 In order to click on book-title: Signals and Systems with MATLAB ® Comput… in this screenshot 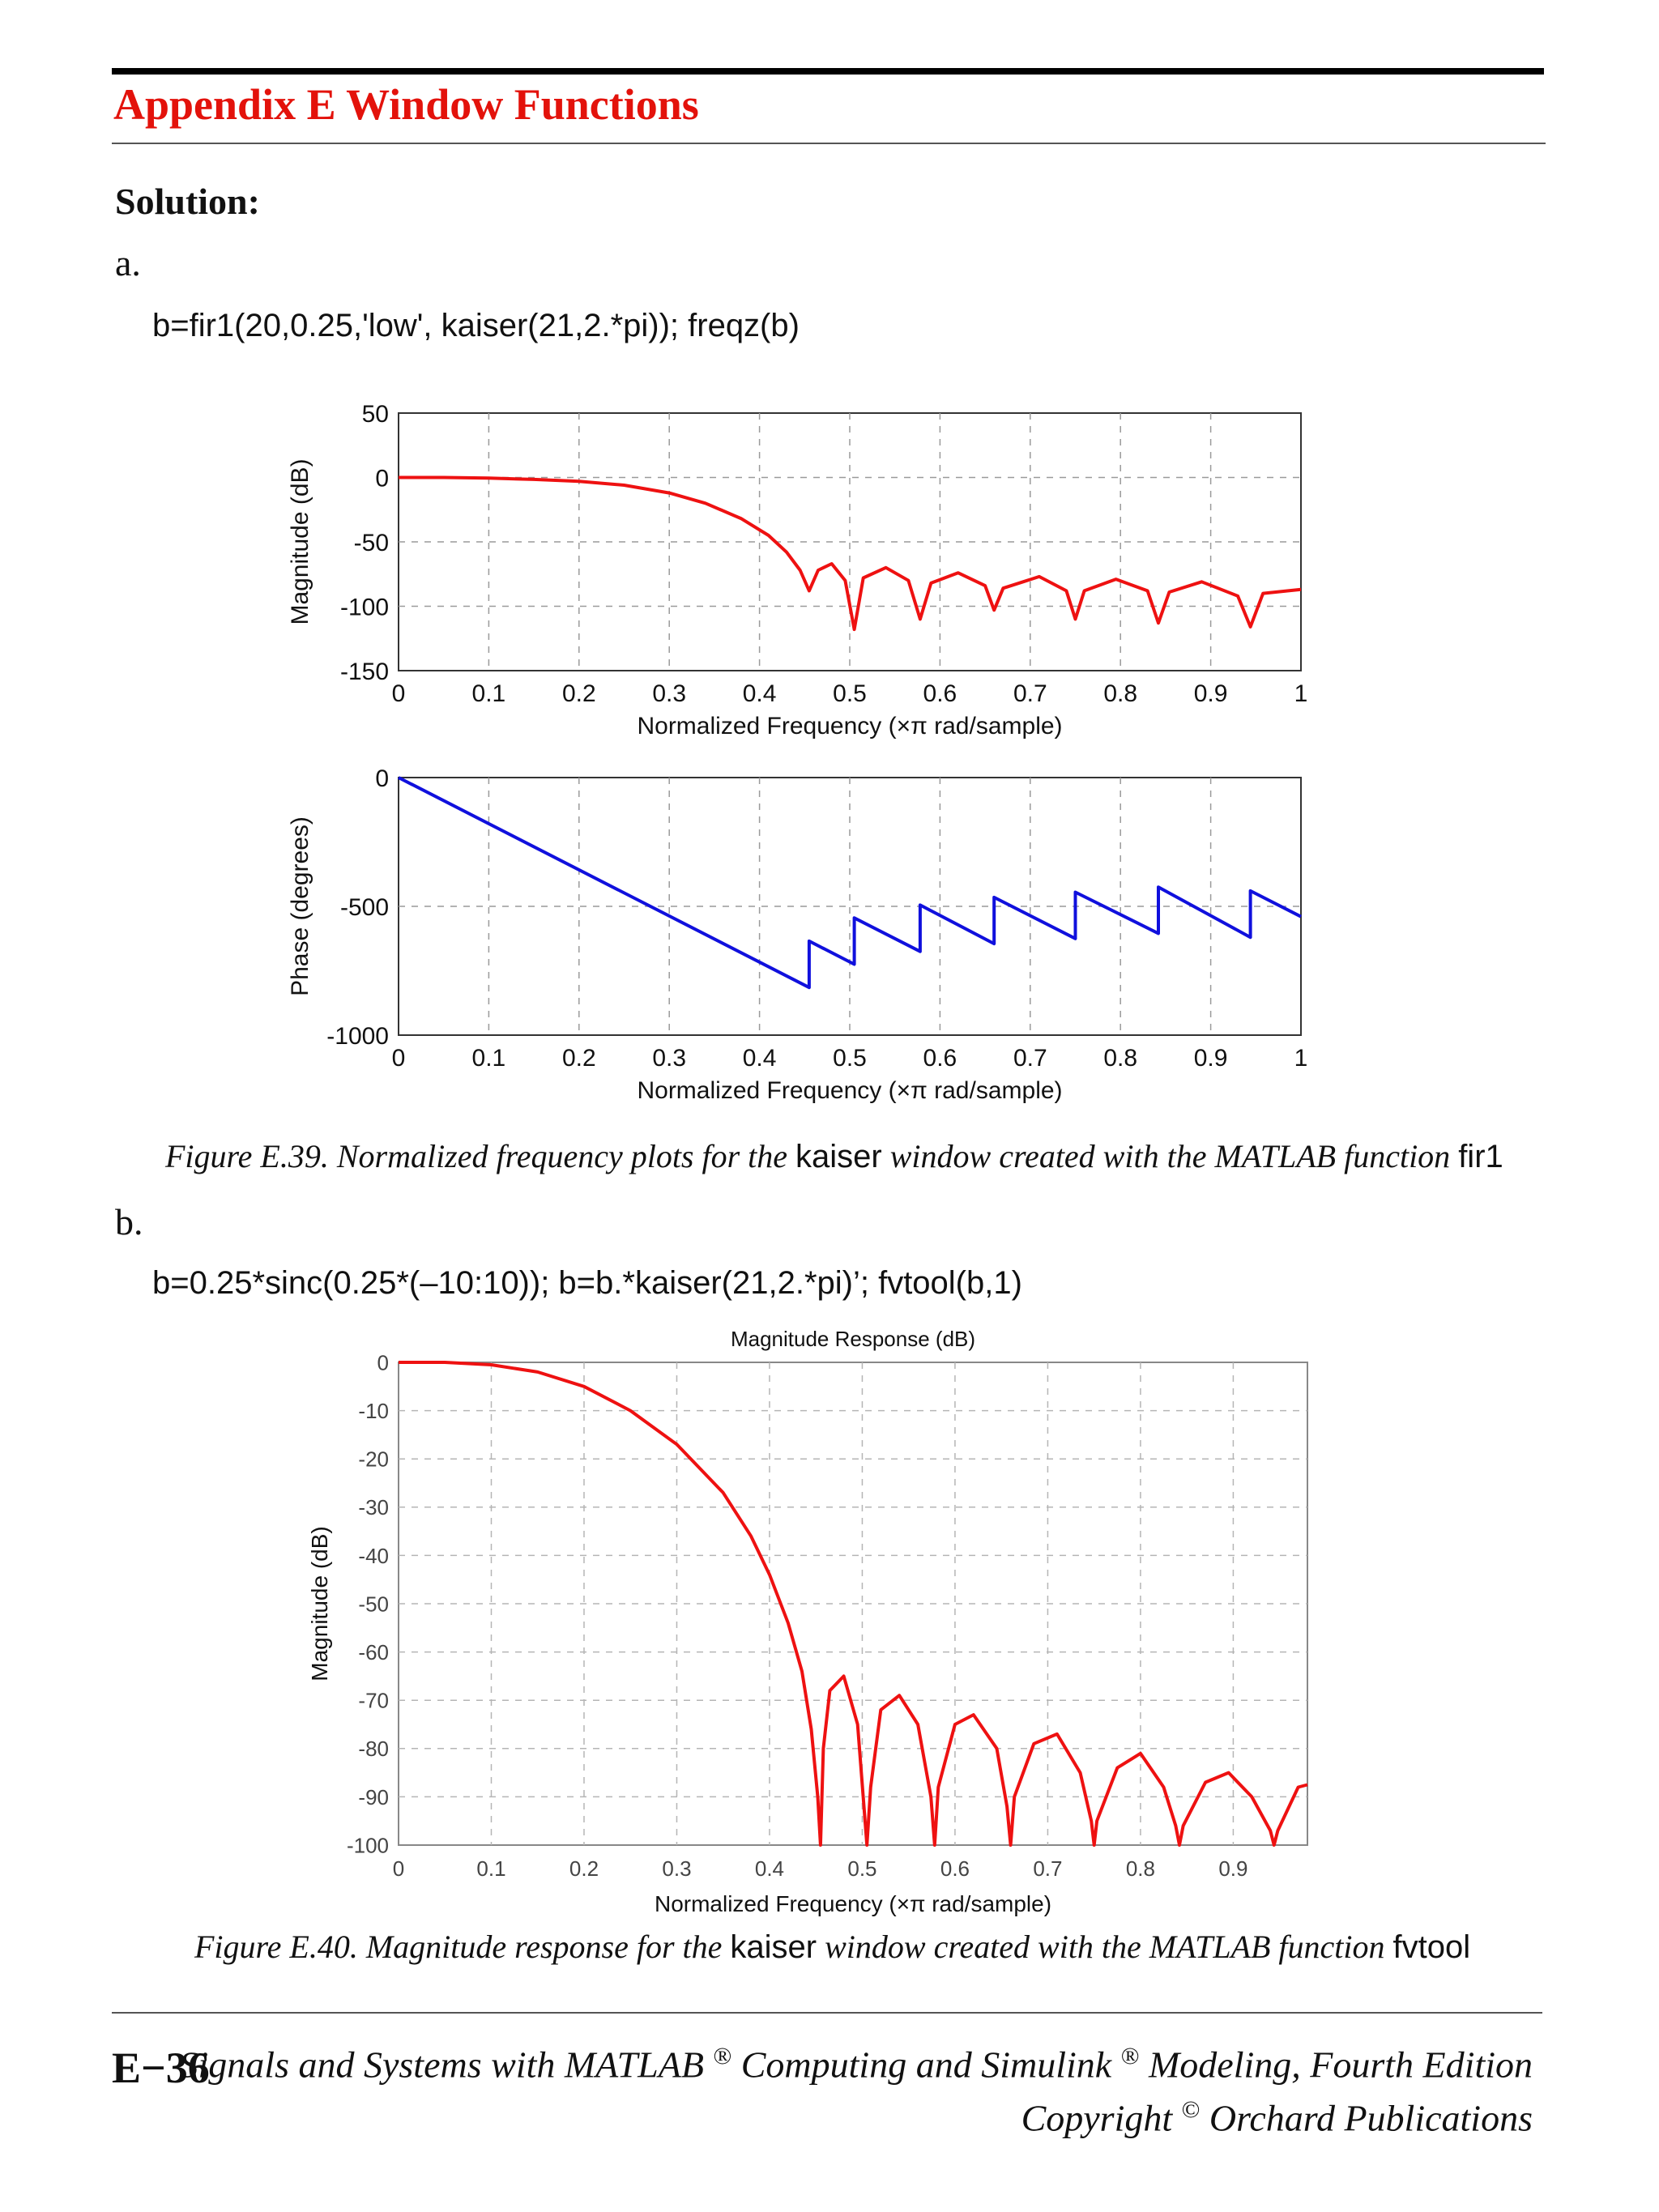, I will do `click(856, 2064)`.